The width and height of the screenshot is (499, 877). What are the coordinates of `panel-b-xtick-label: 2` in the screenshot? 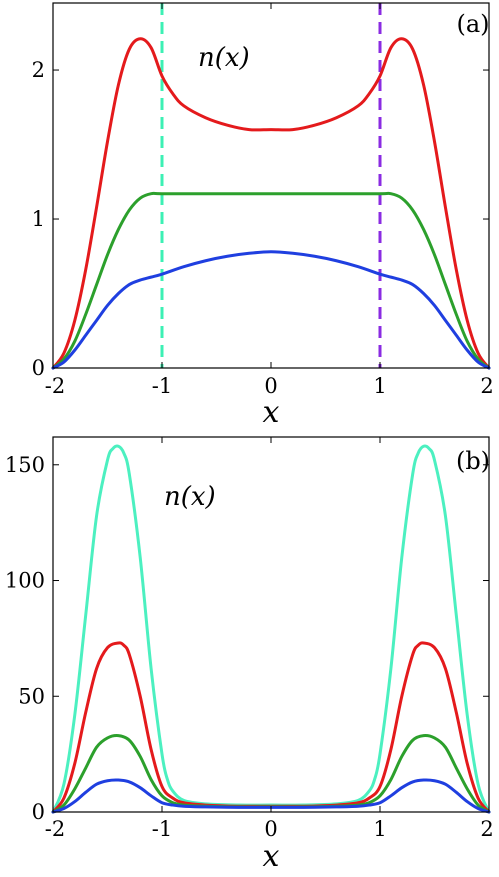 It's located at (486, 829).